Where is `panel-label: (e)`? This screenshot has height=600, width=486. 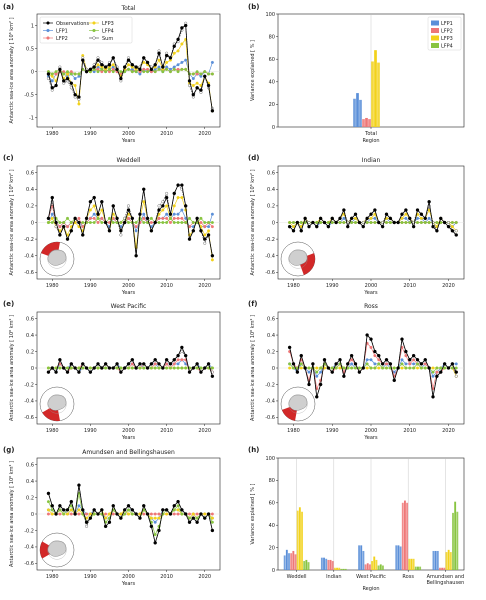
panel-label: (e) is located at coordinates (8, 304).